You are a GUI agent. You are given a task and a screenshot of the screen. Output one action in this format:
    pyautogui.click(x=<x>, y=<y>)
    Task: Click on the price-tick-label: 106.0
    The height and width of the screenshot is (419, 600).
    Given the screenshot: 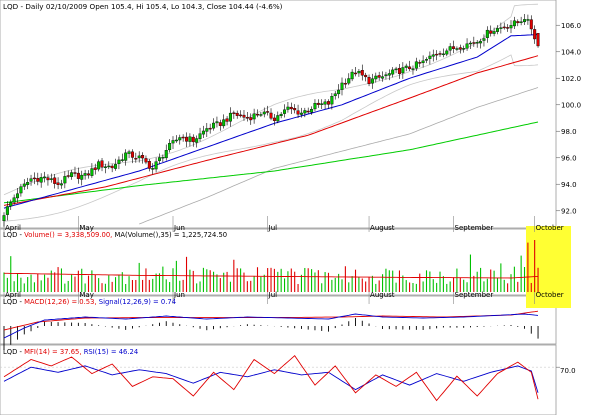 What is the action you would take?
    pyautogui.click(x=571, y=26)
    